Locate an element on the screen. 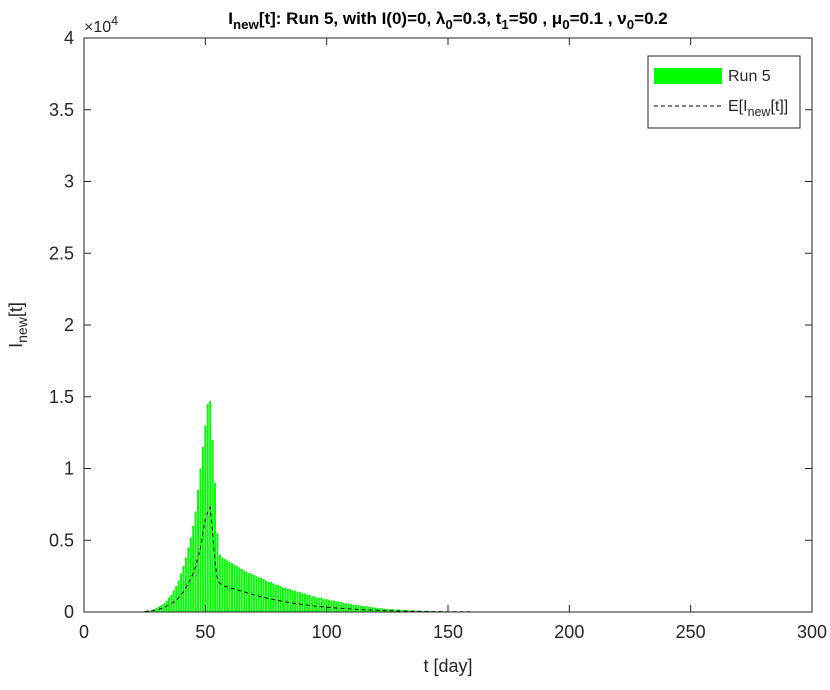  text-part: =0.1 , ν is located at coordinates (598, 18).